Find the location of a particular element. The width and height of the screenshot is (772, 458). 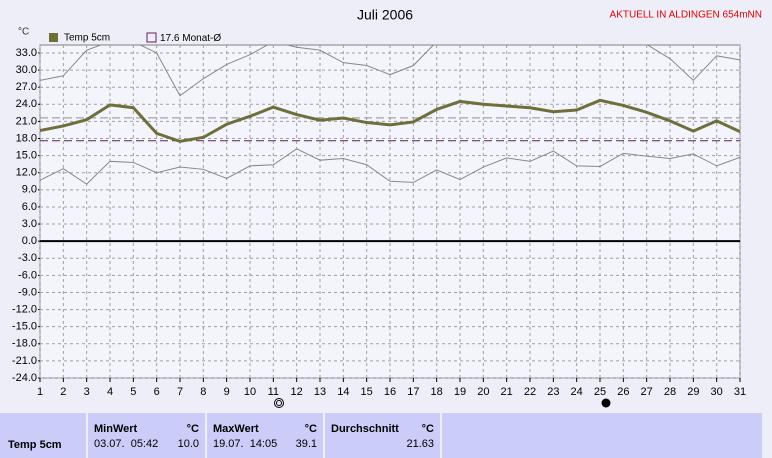

y-tick-label: 0.0 is located at coordinates (29, 241).